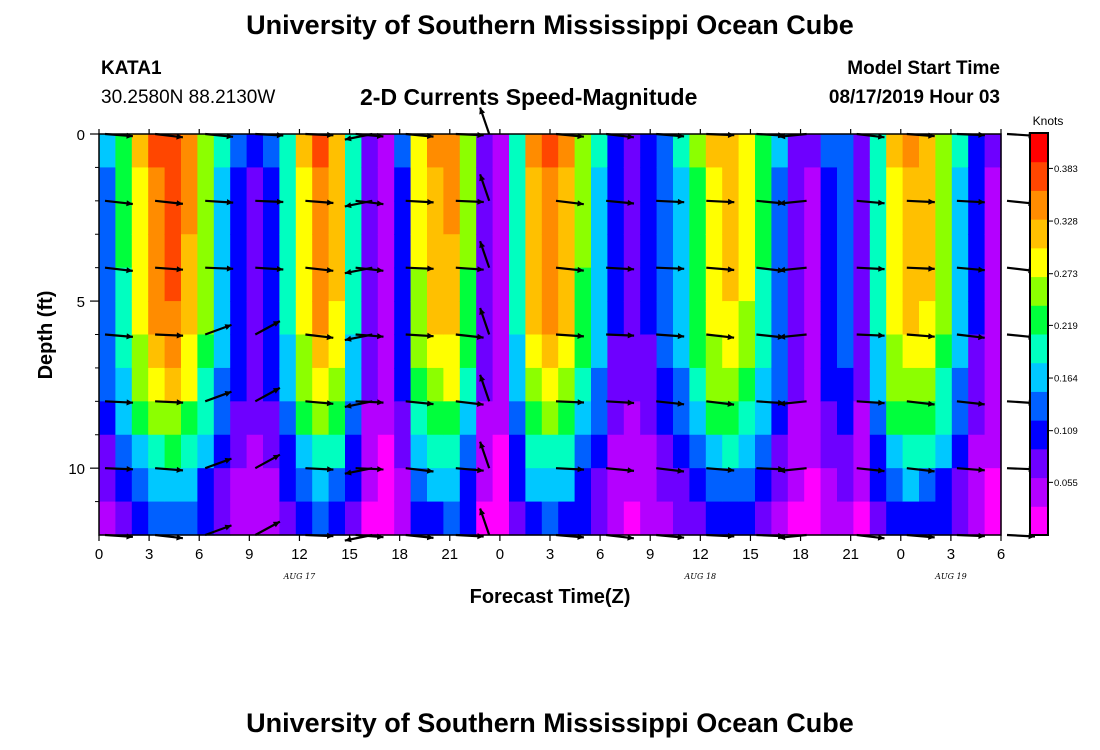 This screenshot has width=1100, height=750. Describe the element at coordinates (850, 554) in the screenshot. I see `x-tick-label: 21` at that location.